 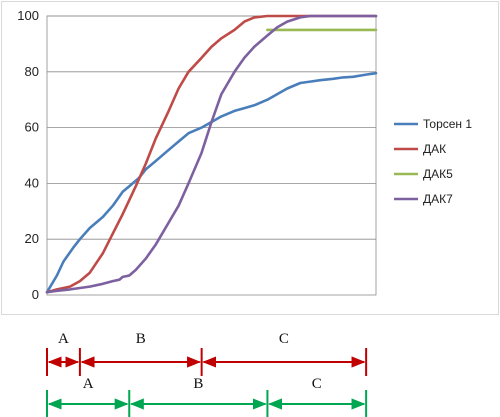 I want to click on y-tick-label: 20, so click(x=32, y=238).